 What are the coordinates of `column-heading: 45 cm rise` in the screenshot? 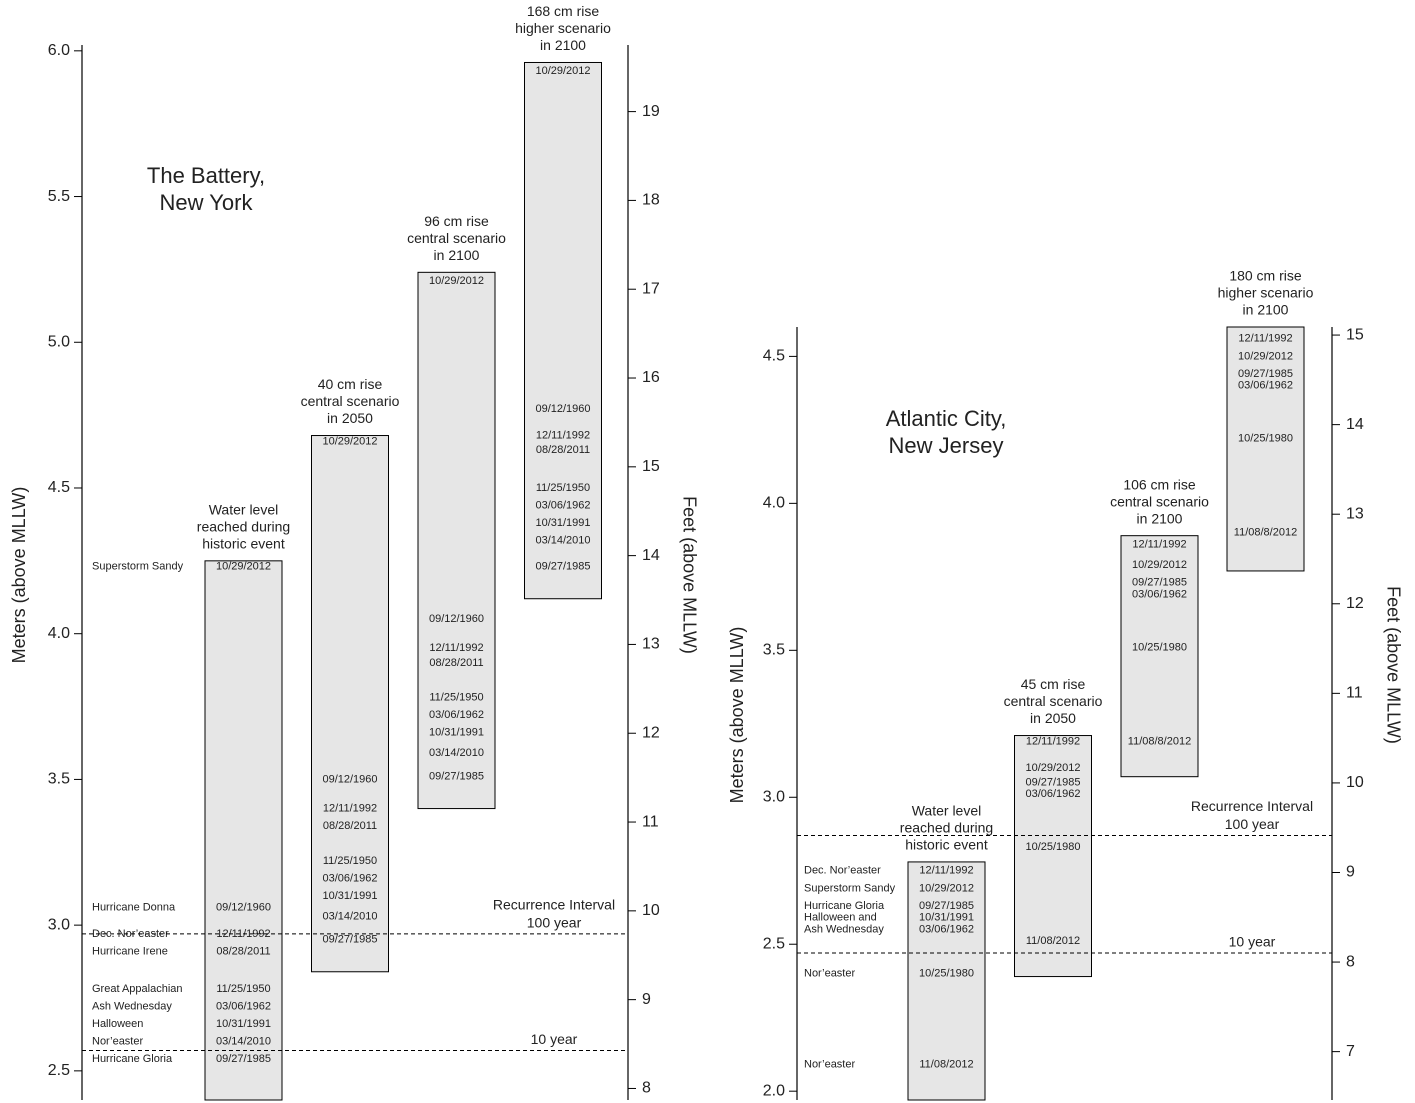 It's located at (1053, 684).